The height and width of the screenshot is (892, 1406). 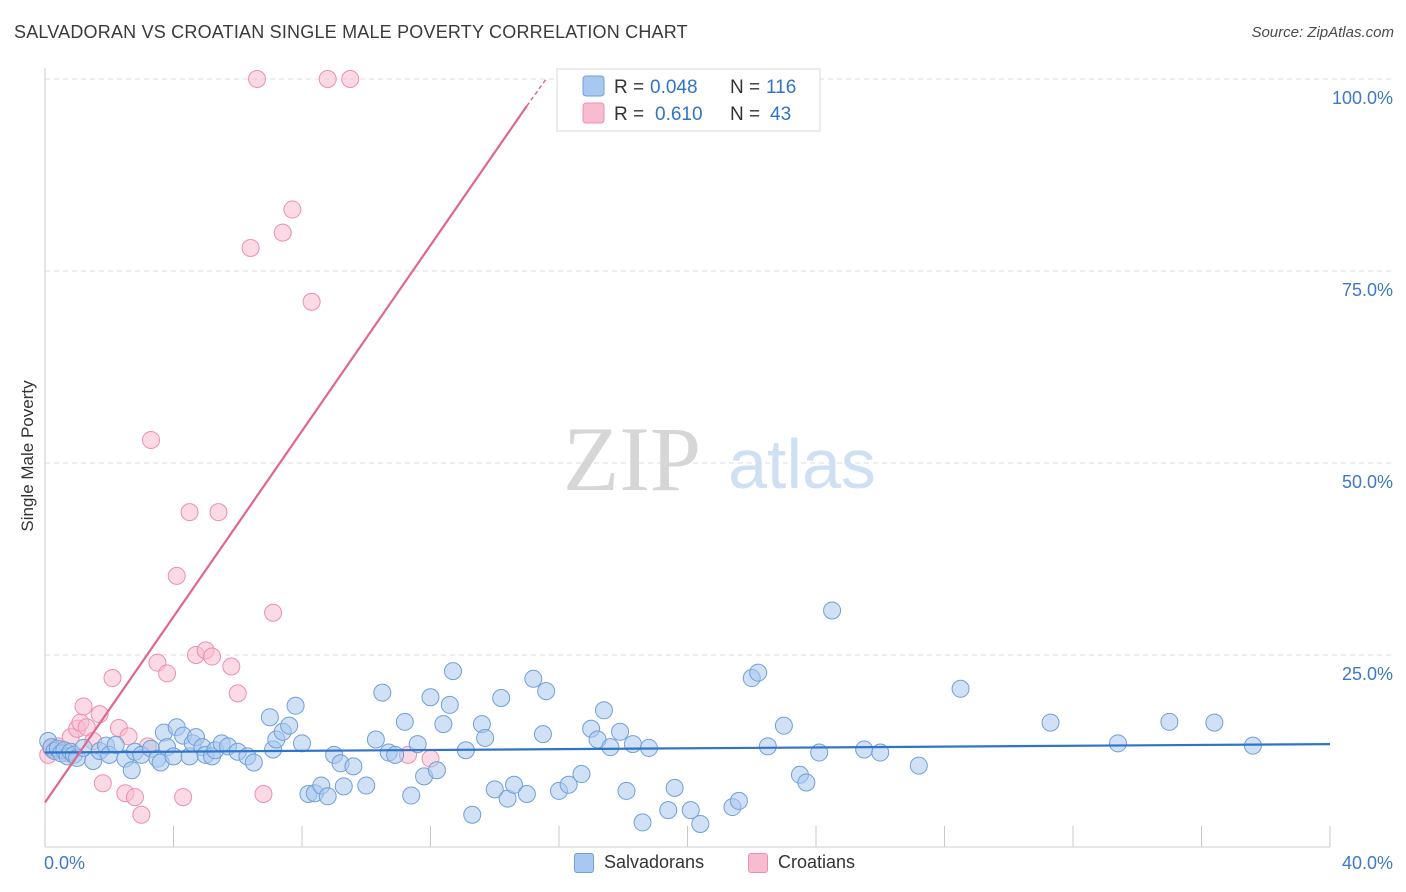 I want to click on legend-swatch-croatians, so click(x=593, y=113).